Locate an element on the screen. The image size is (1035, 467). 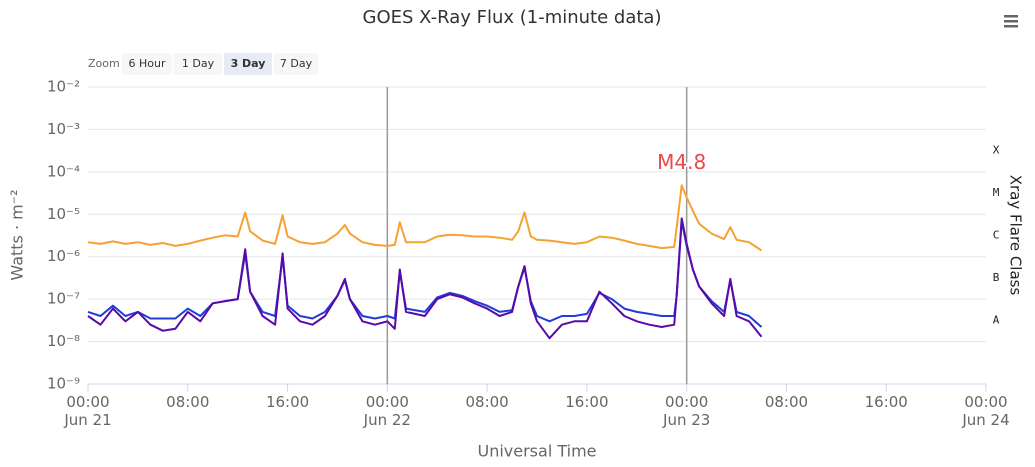
zoom-button-label: 1 Day is located at coordinates (198, 63).